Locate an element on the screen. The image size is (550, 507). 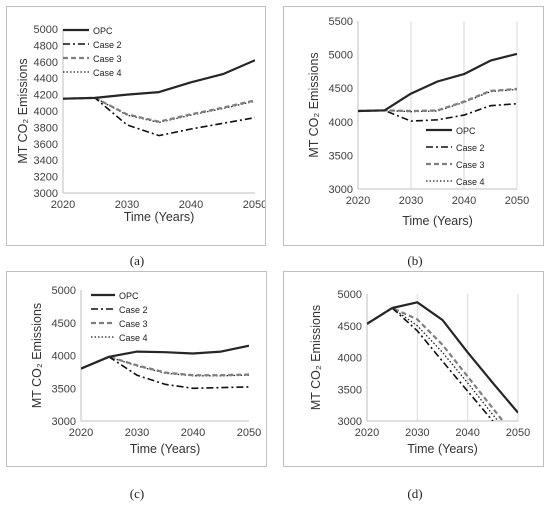
caption-d: (d) is located at coordinates (415, 493).